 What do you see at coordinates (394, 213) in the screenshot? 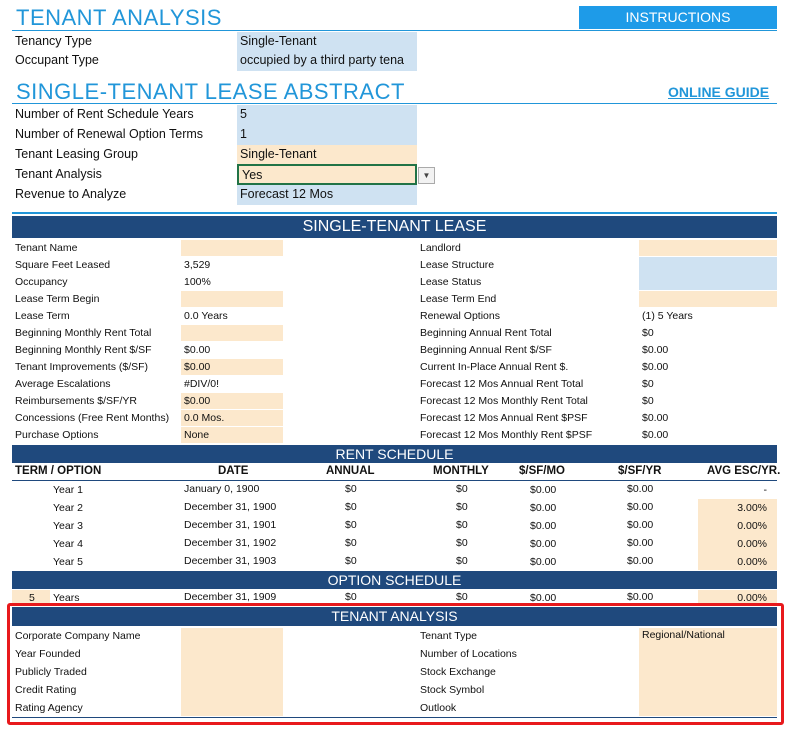
I see `lease-divider` at bounding box center [394, 213].